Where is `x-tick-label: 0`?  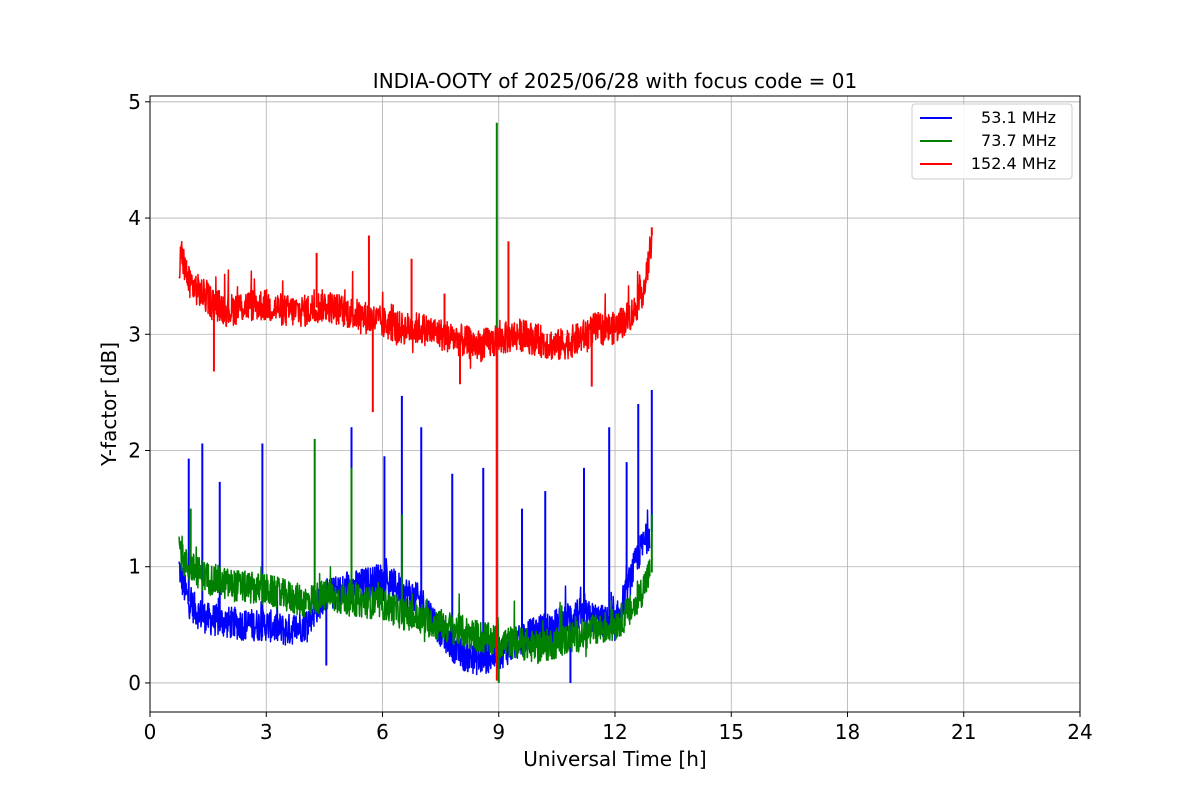 x-tick-label: 0 is located at coordinates (150, 732).